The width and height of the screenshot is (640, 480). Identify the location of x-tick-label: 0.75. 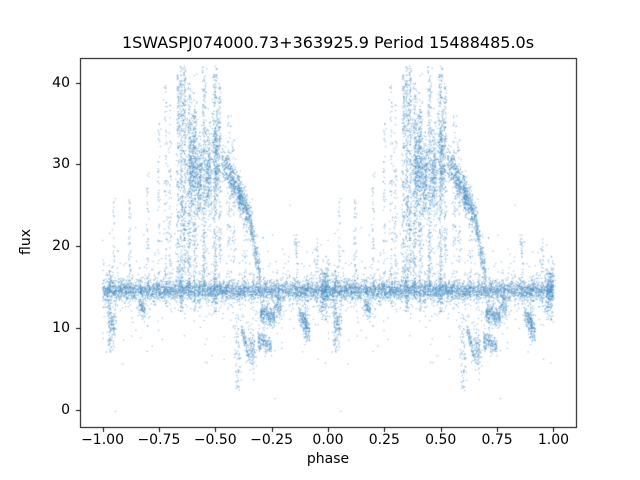
(497, 440).